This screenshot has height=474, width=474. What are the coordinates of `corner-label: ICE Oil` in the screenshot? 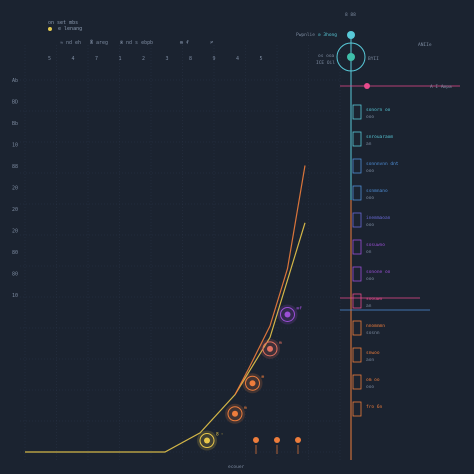 It's located at (325, 63).